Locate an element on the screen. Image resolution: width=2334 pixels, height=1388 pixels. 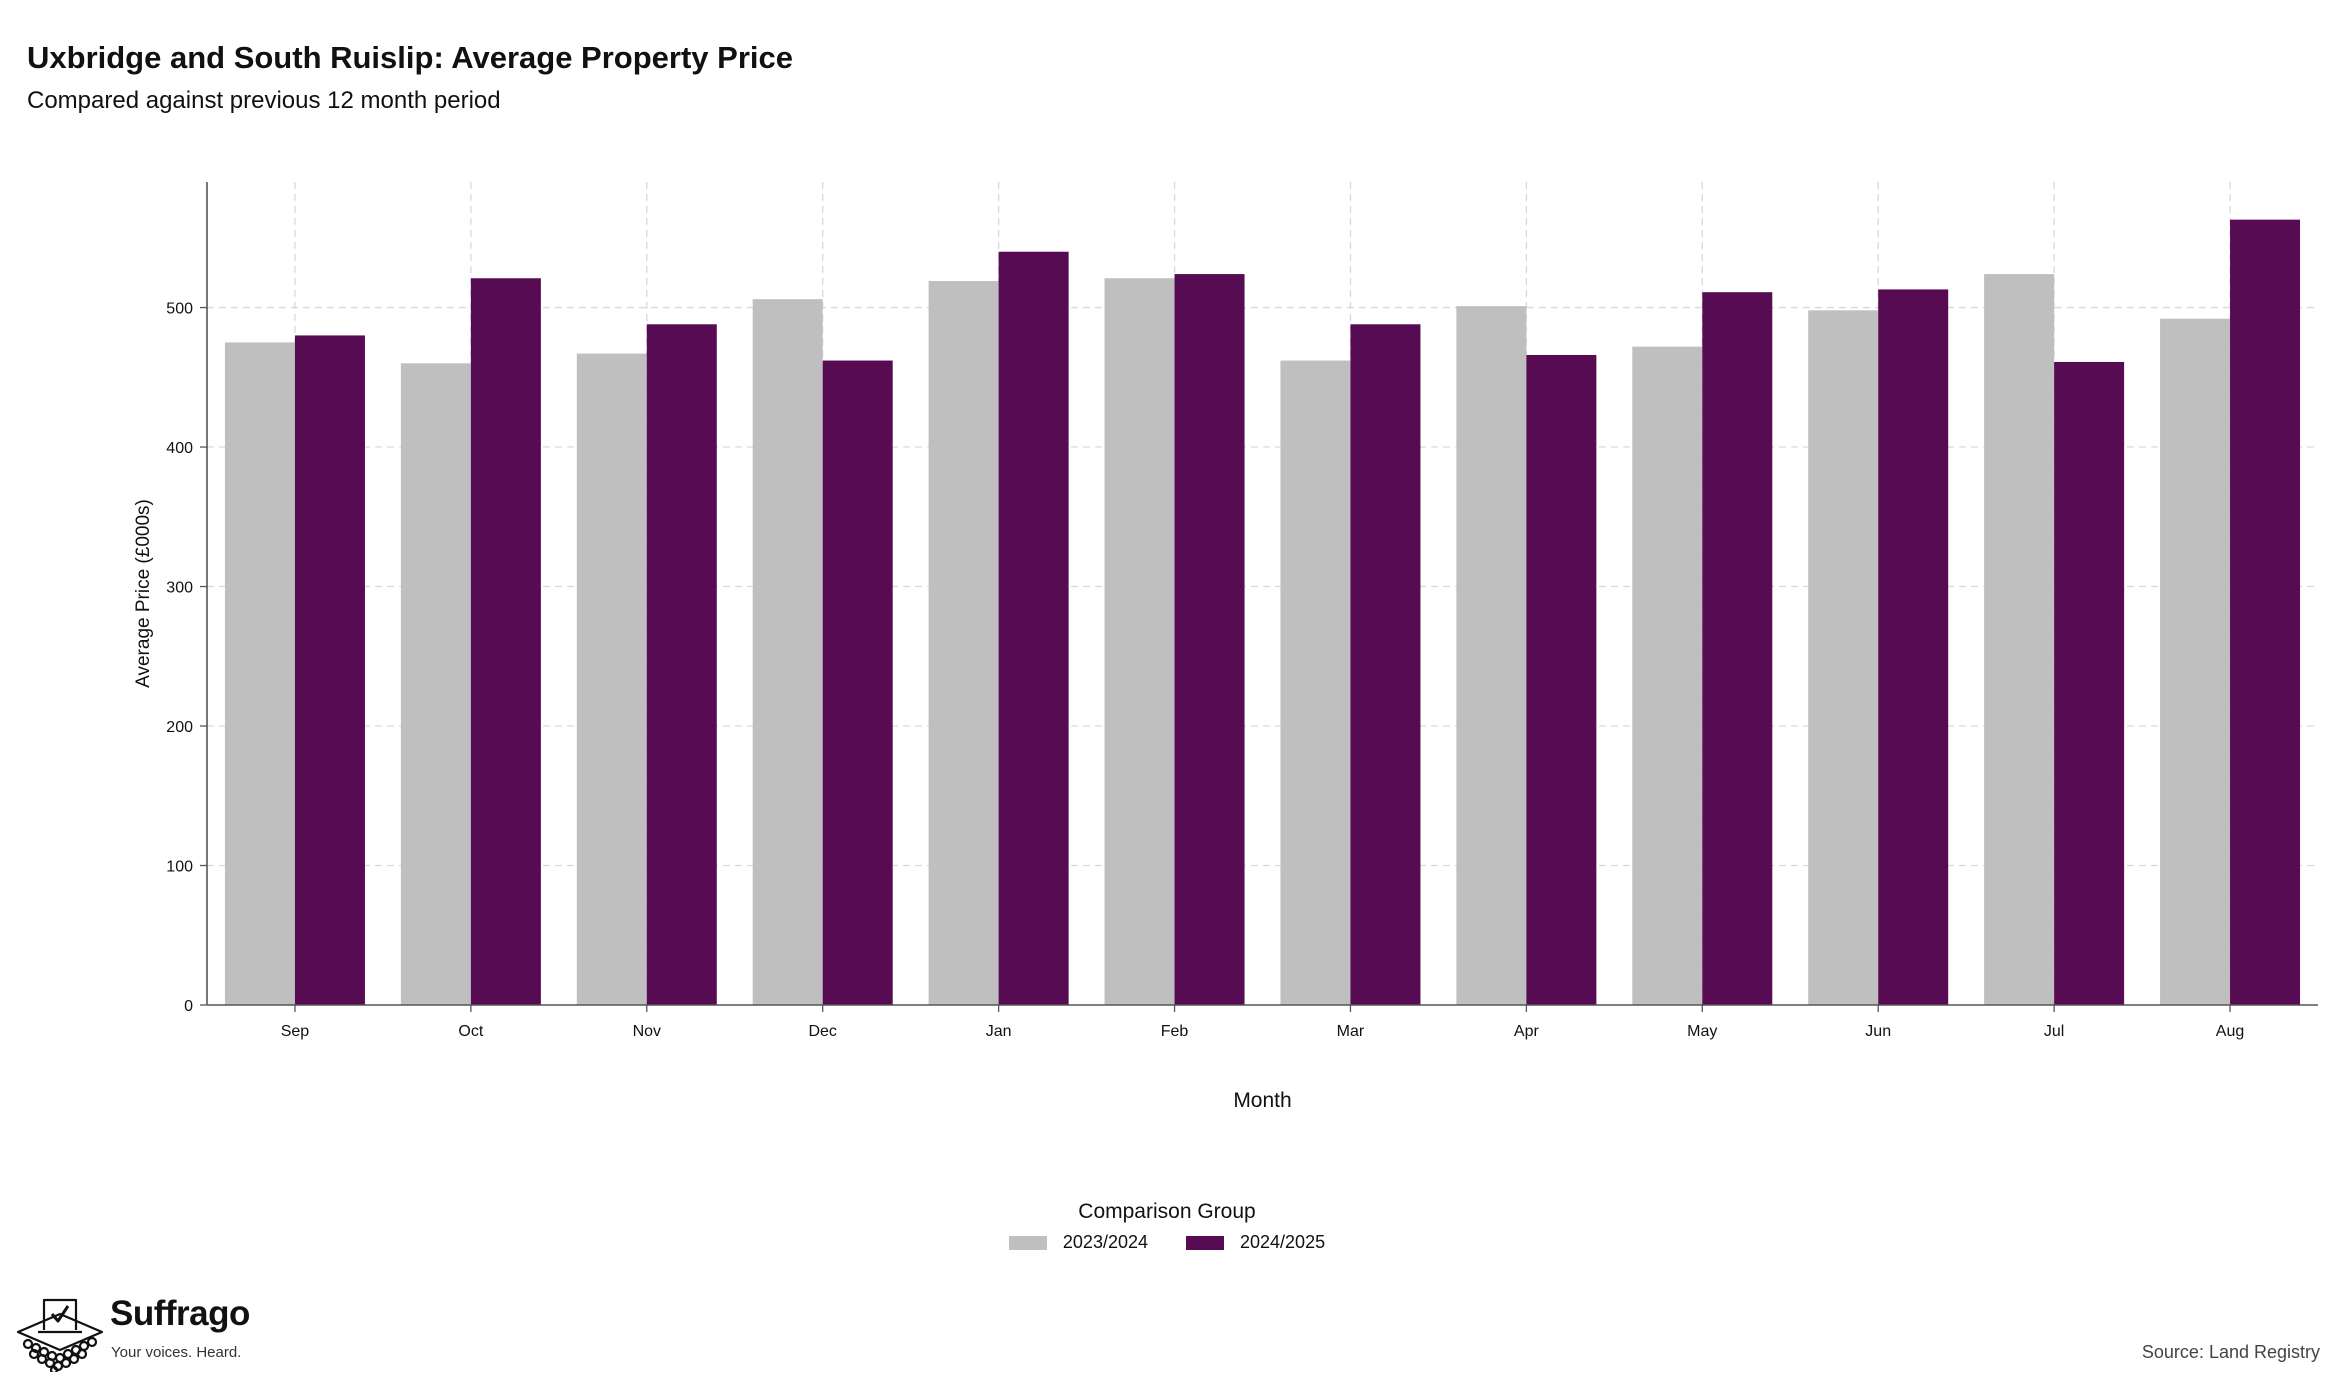
x-tick-label-jul: Jul is located at coordinates (2054, 1031).